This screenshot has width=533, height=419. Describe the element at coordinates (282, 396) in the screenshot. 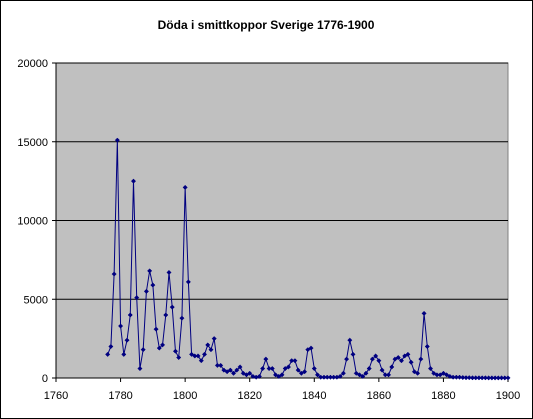

I see `x-tick-labels: 1760 1780 1800 1820 1840 1860 1880 1900` at that location.